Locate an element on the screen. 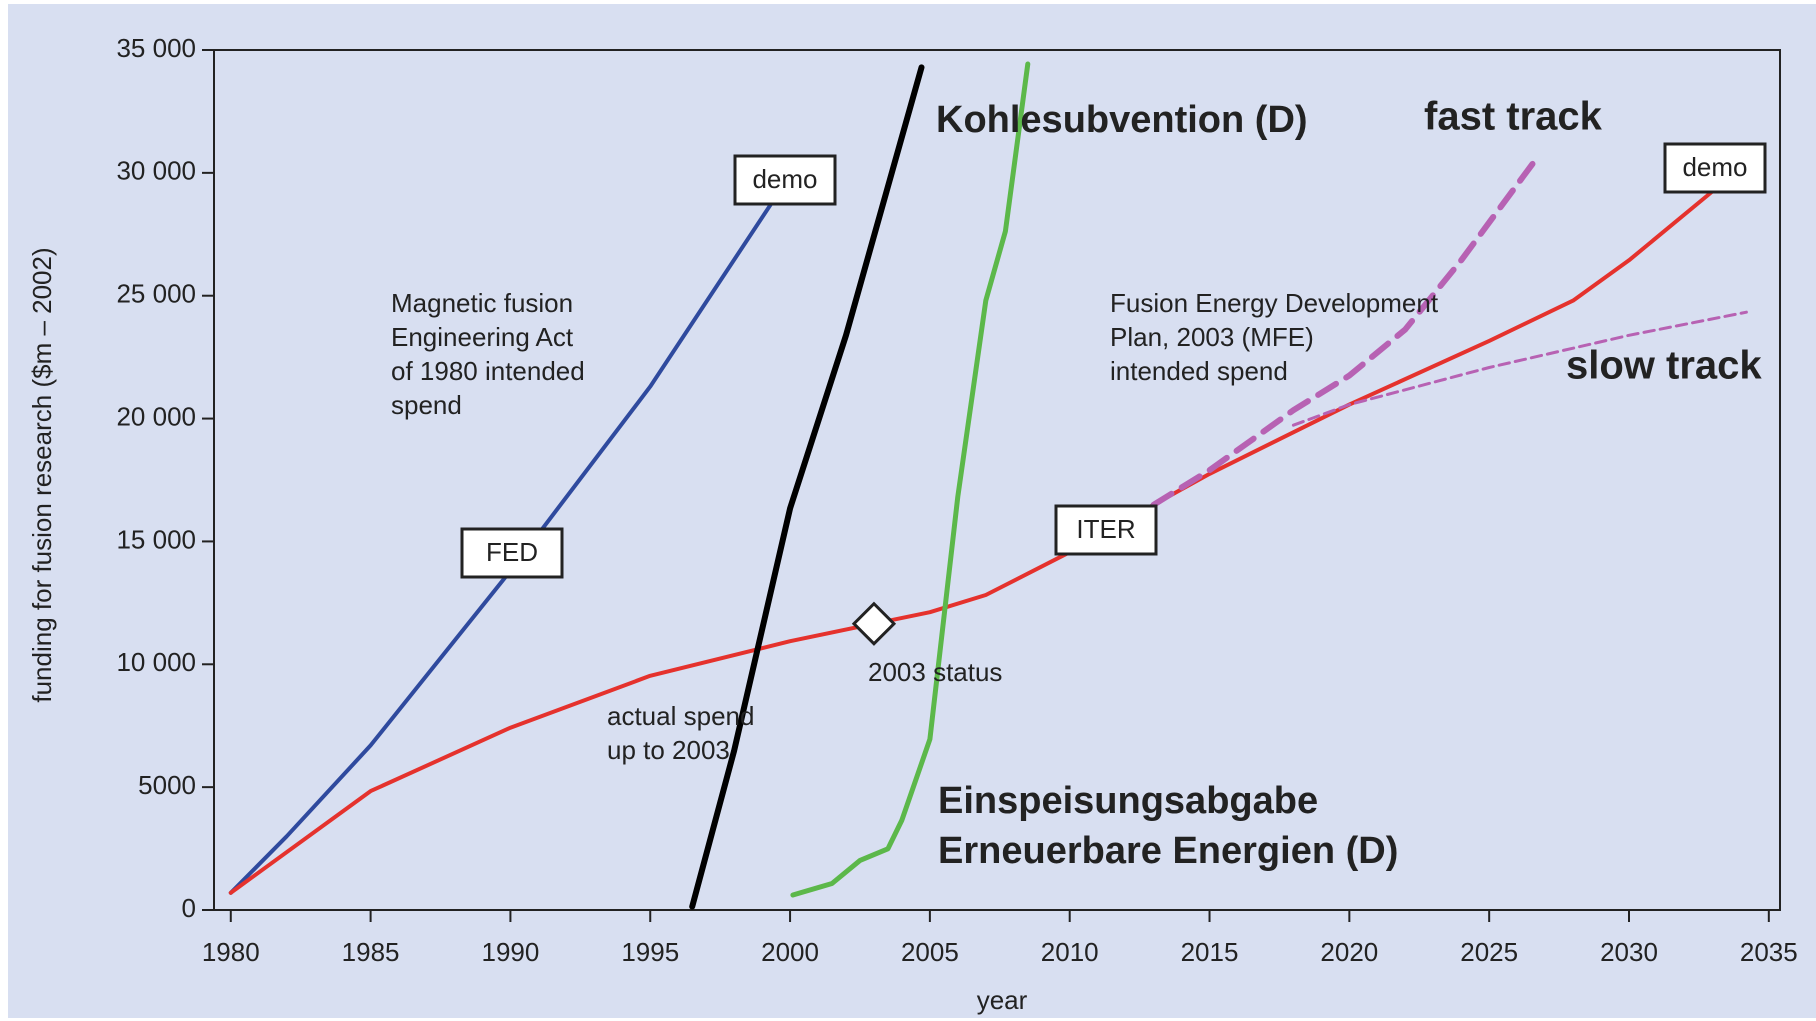 This screenshot has width=1816, height=1021. box-label: FED is located at coordinates (512, 552).